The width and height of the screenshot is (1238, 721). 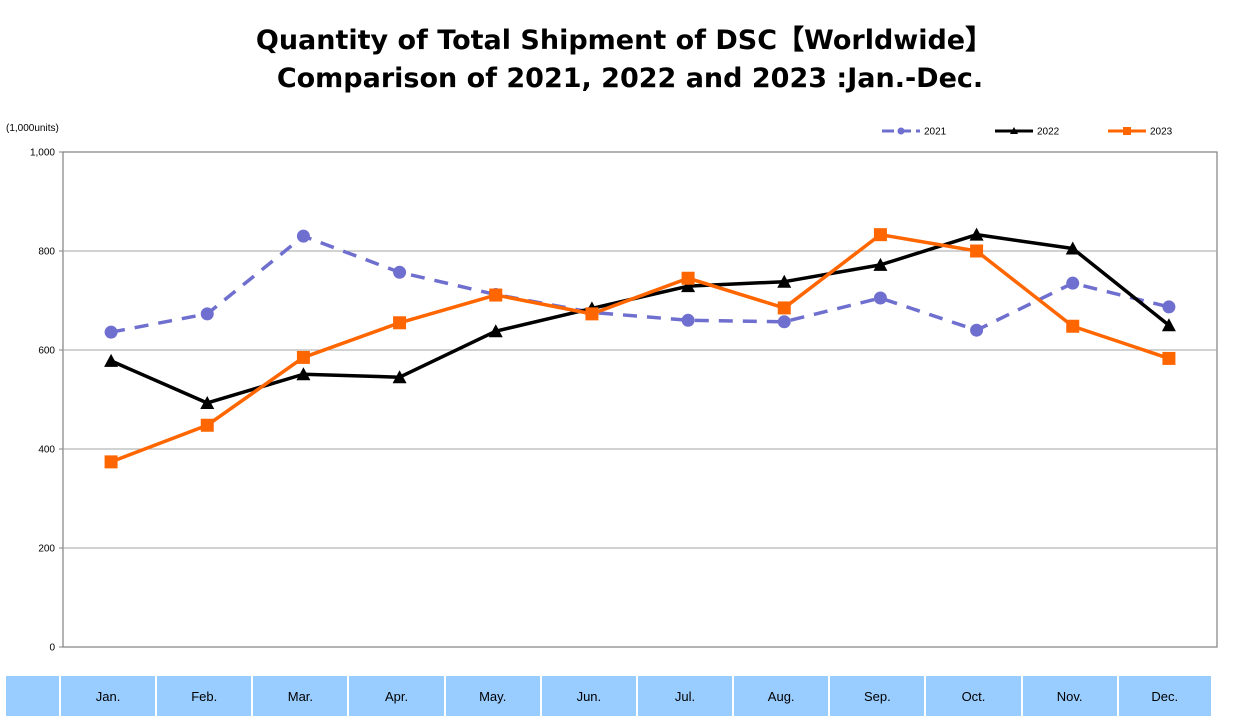 What do you see at coordinates (46, 450) in the screenshot?
I see `y-tick-label: 400` at bounding box center [46, 450].